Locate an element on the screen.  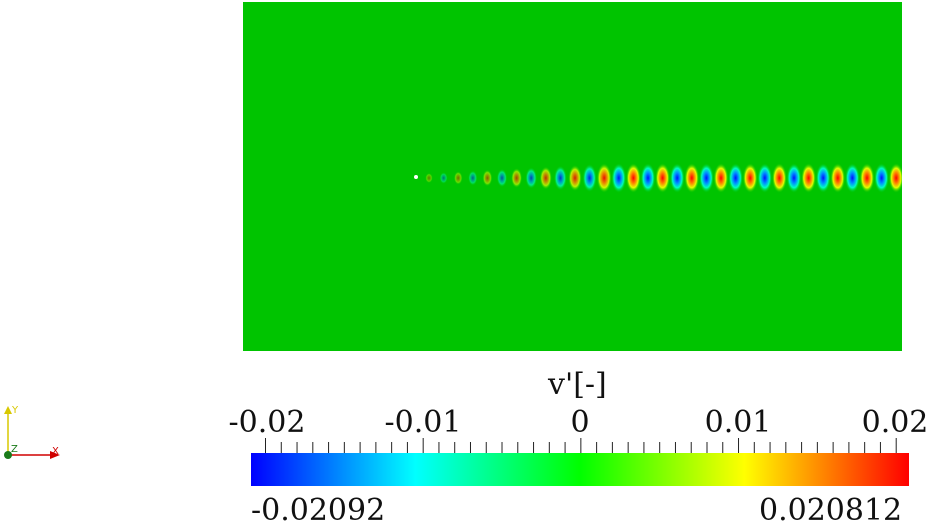
colorbar is located at coordinates (580, 469).